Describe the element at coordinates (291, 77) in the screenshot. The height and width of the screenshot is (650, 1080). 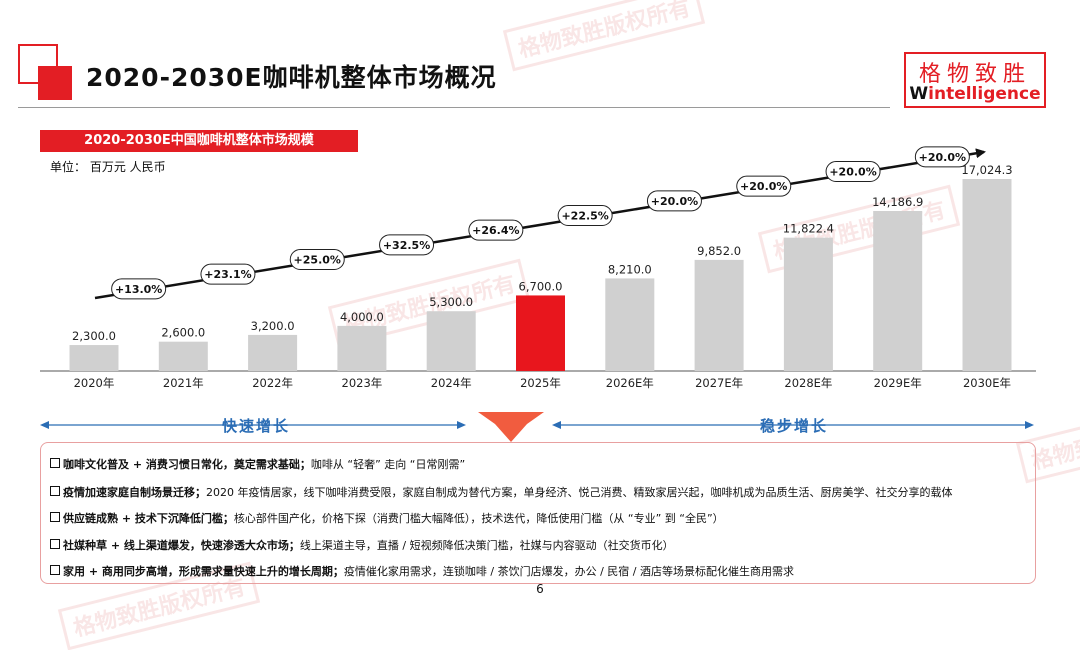
I see `page-title: 2020-2030E咖啡机整体市场概况` at that location.